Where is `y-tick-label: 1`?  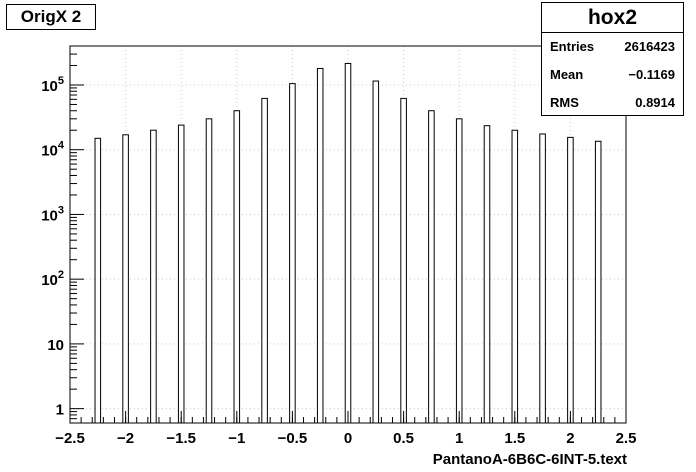 y-tick-label: 1 is located at coordinates (60, 410).